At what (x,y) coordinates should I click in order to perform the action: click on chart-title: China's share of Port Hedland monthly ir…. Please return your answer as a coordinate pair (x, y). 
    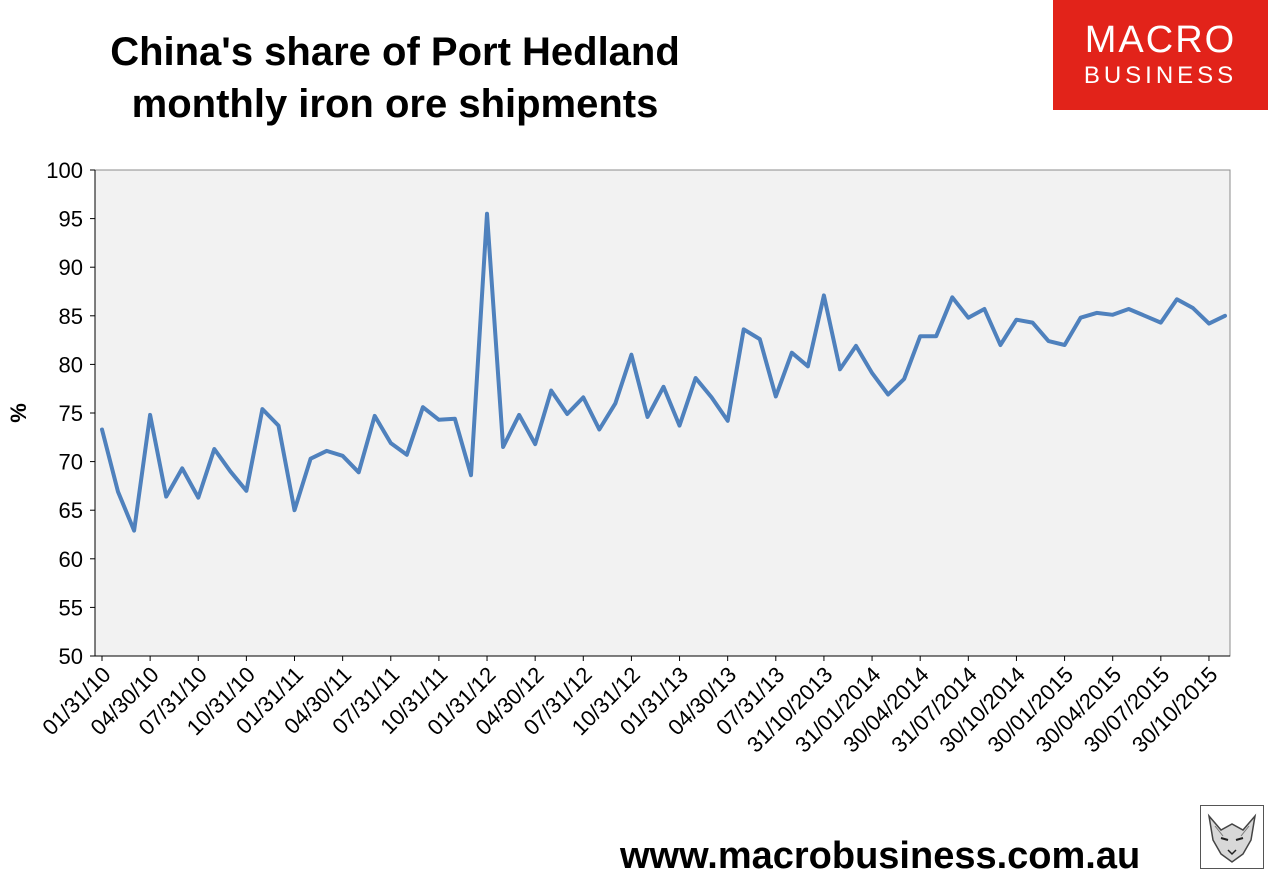
    Looking at the image, I should click on (395, 78).